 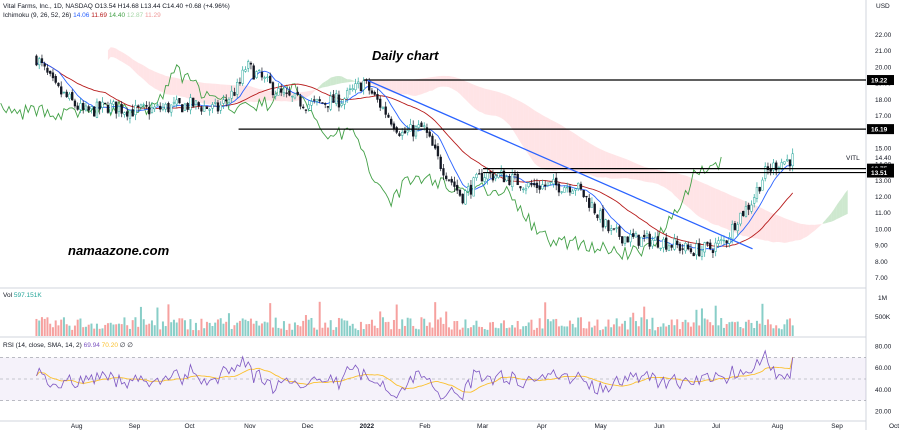 I want to click on time-axis-tick-label: 2022, so click(x=367, y=426).